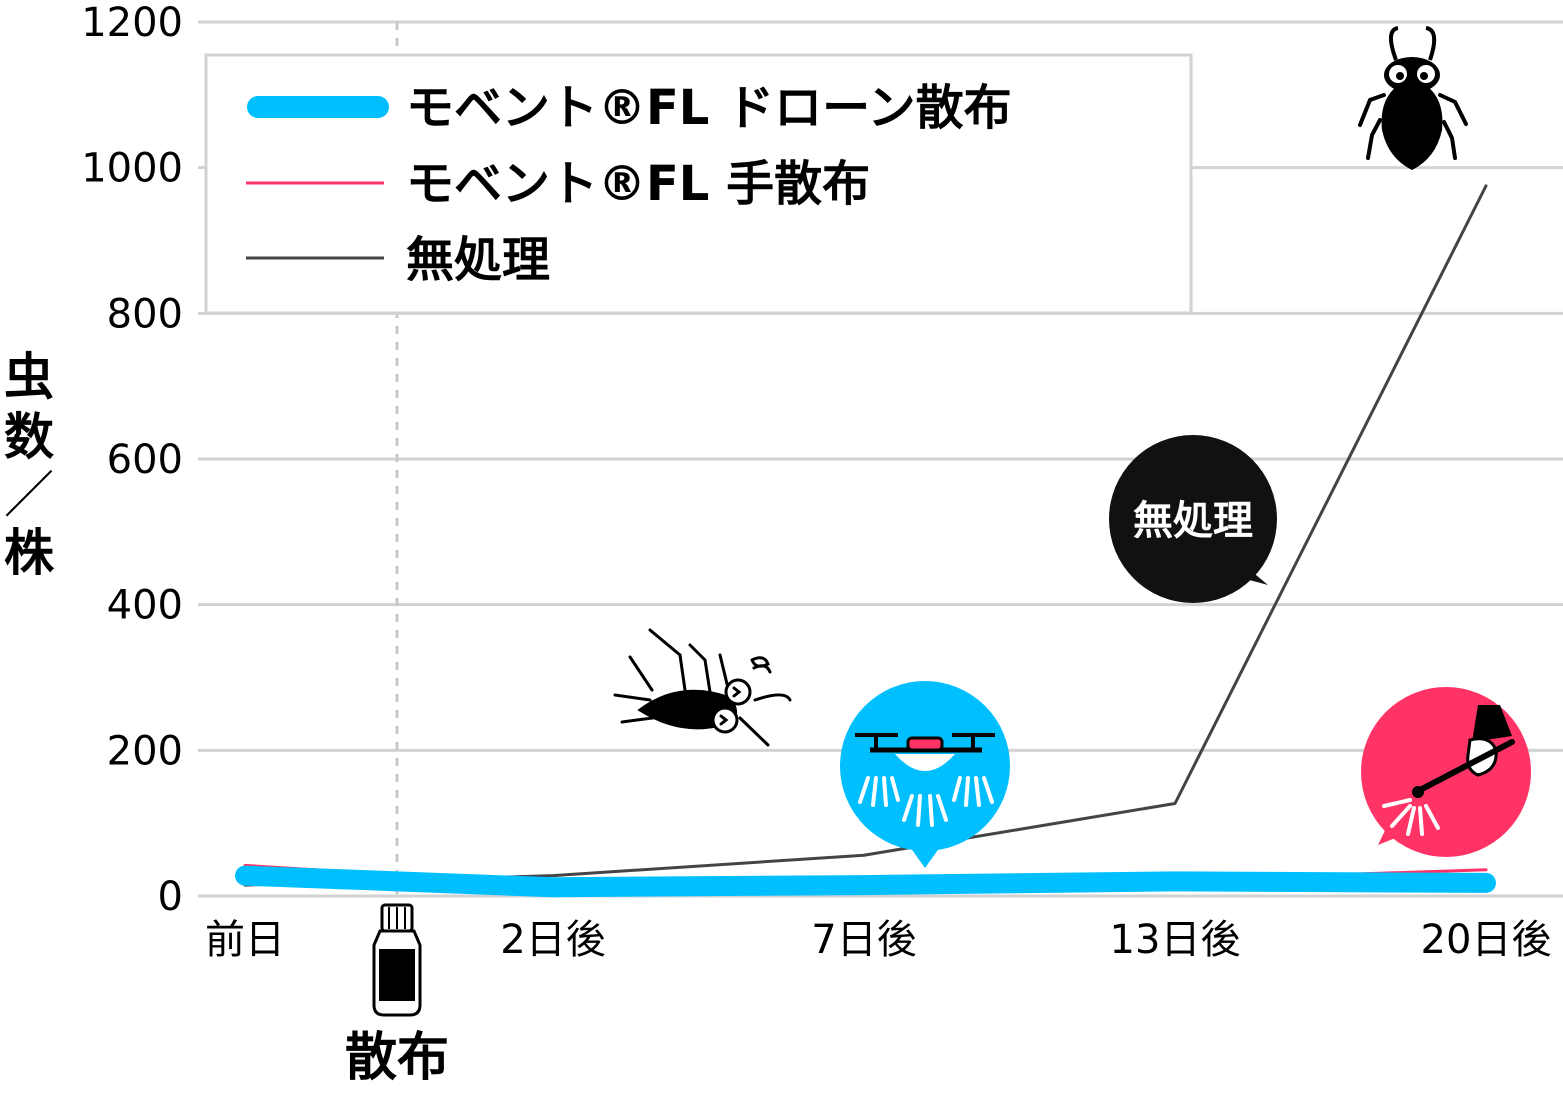 The image size is (1563, 1093). Describe the element at coordinates (702, 687) in the screenshot. I see `dead-bug-icon` at that location.